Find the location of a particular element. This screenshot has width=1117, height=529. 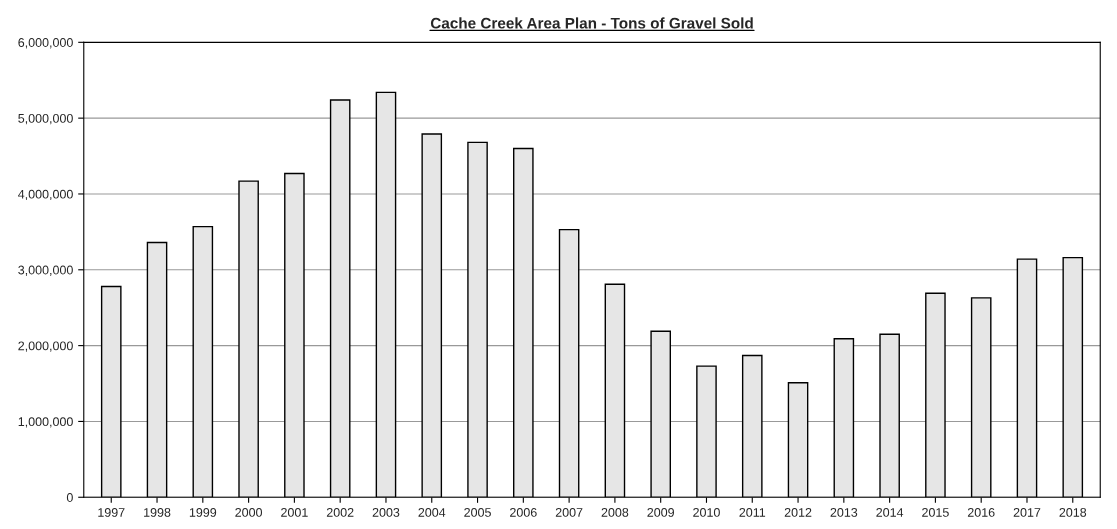

x-tick-label: 2002 is located at coordinates (340, 512).